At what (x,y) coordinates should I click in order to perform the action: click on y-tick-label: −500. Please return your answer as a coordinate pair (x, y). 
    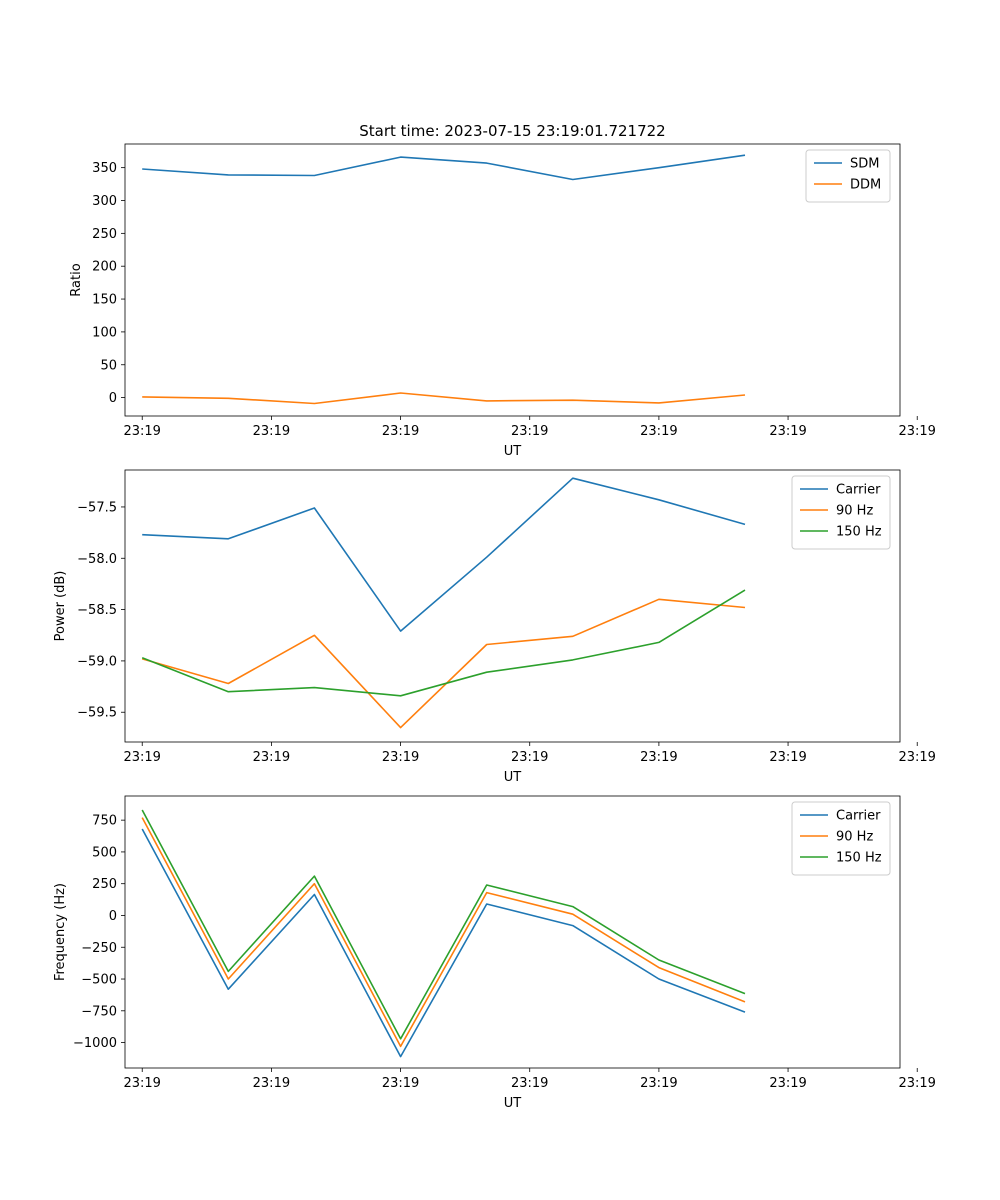
    Looking at the image, I should click on (99, 980).